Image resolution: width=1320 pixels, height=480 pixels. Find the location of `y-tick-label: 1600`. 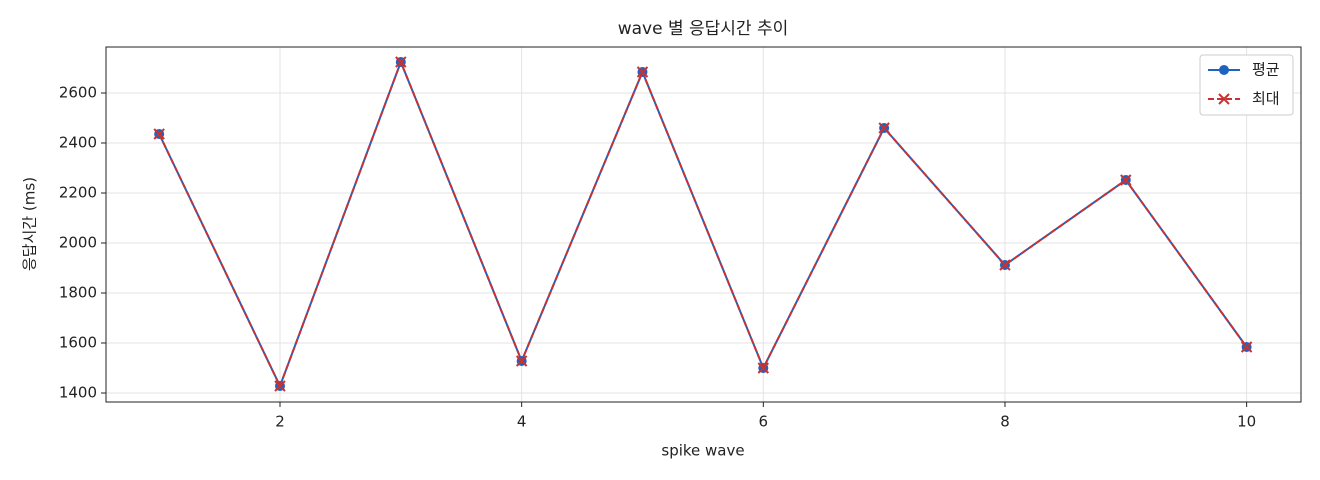

y-tick-label: 1600 is located at coordinates (78, 343).